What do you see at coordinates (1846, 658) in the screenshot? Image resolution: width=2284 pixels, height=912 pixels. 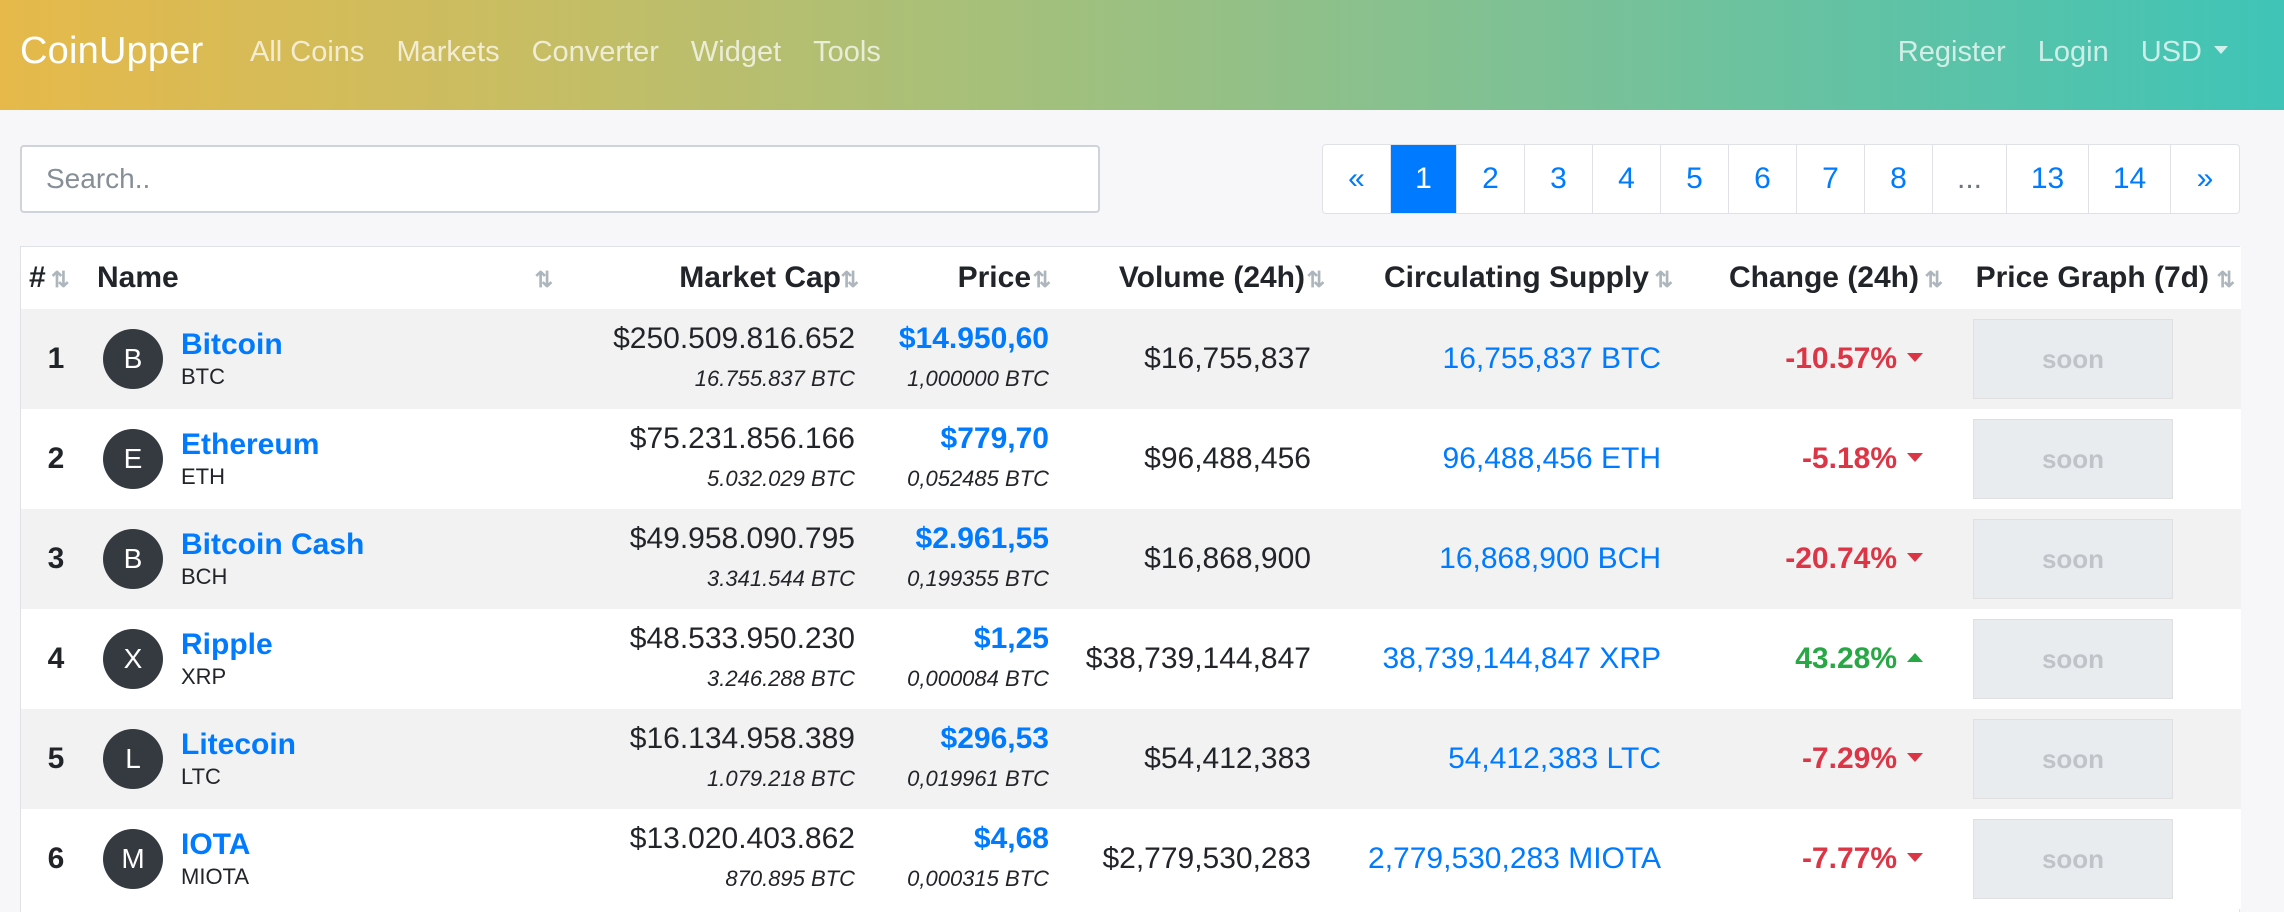 I see `change-value: 43.28%` at bounding box center [1846, 658].